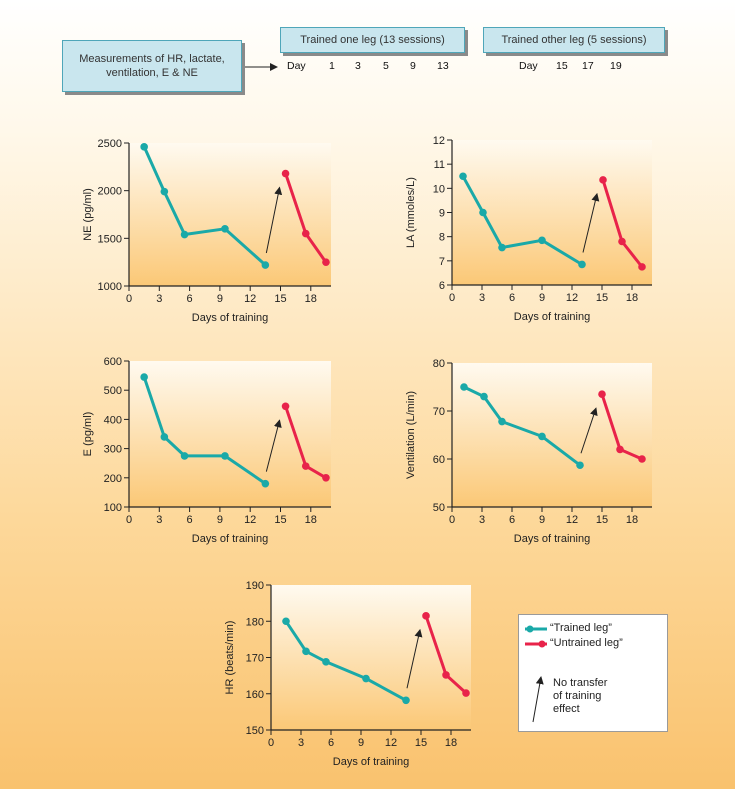 The image size is (735, 789). Describe the element at coordinates (451, 743) in the screenshot. I see `hr-x-tick-label: 18` at that location.